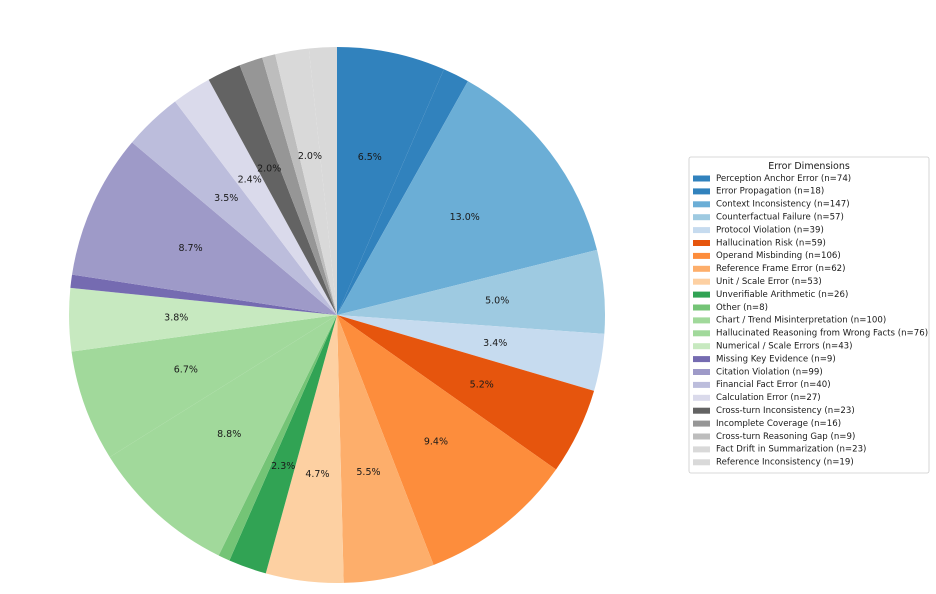  What do you see at coordinates (701, 462) in the screenshot?
I see `legend-swatch-reference-inconsistency` at bounding box center [701, 462].